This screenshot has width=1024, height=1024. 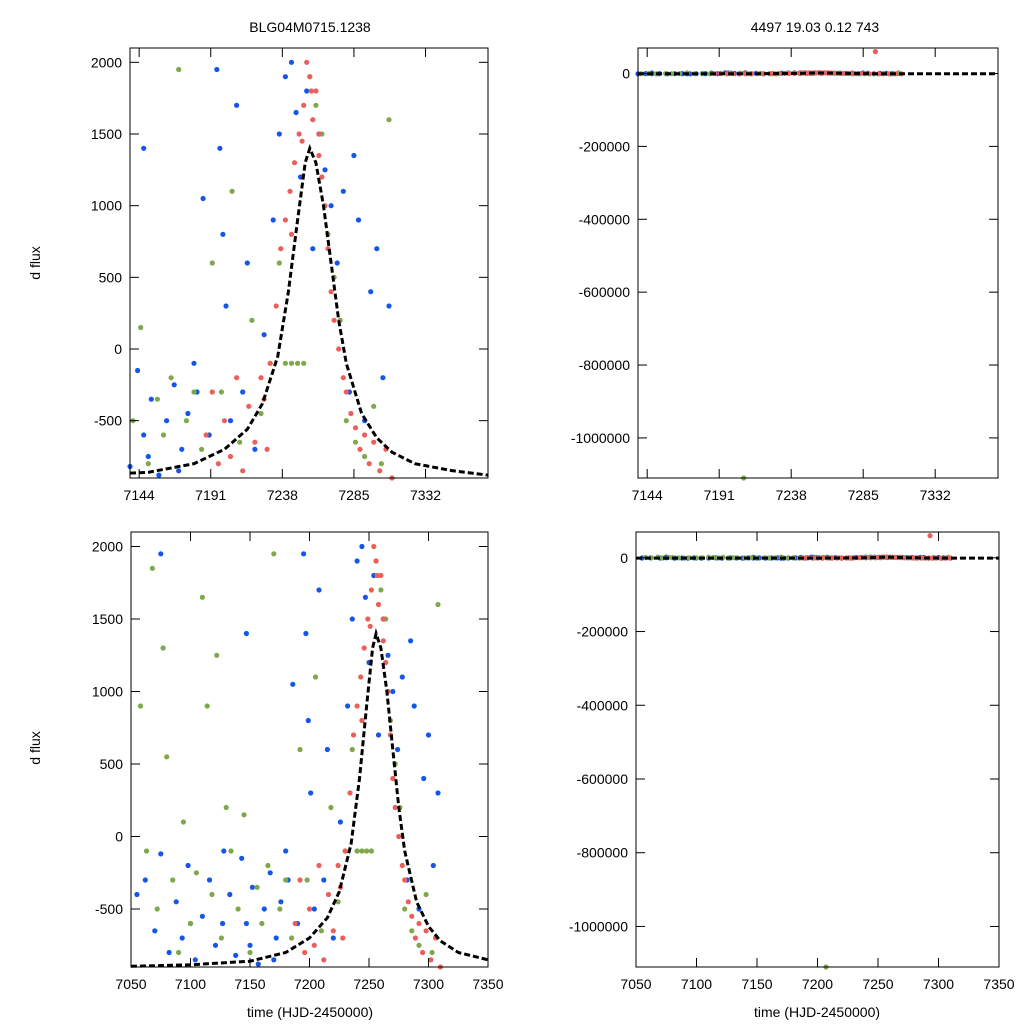 What do you see at coordinates (938, 984) in the screenshot?
I see `x-tick-label: 7300` at bounding box center [938, 984].